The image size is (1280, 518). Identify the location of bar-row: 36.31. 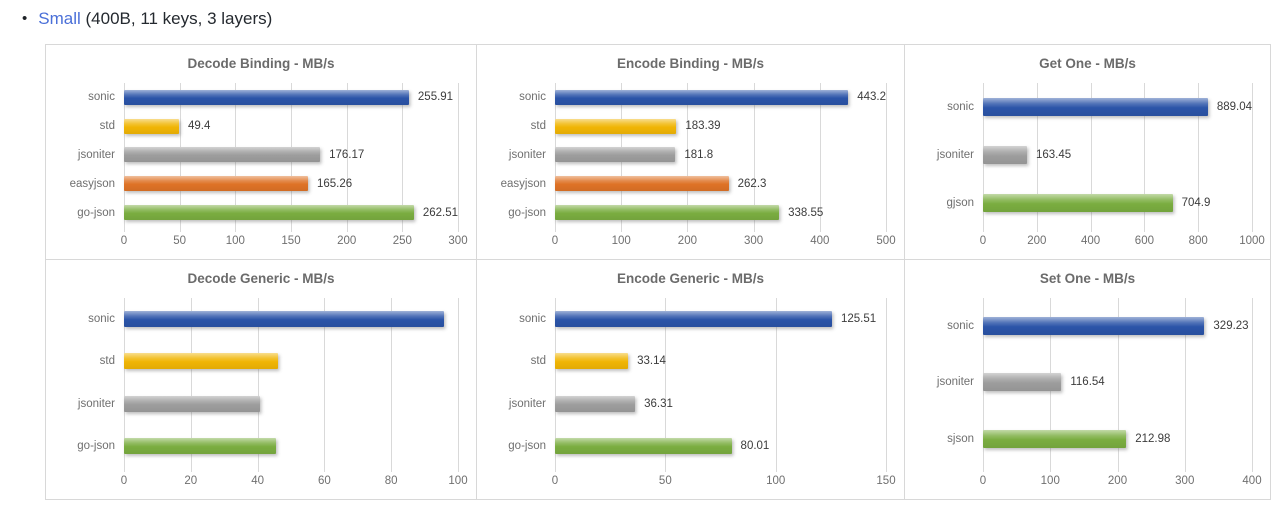
(720, 404).